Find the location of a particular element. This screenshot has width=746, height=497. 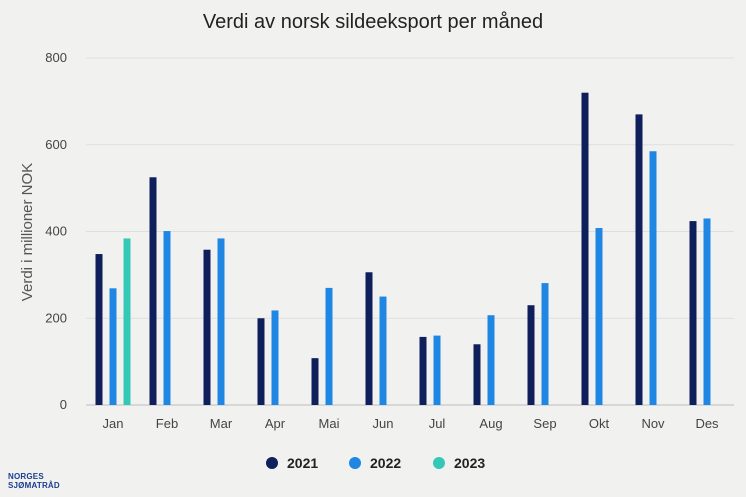

bar-2021-Sep is located at coordinates (531, 355).